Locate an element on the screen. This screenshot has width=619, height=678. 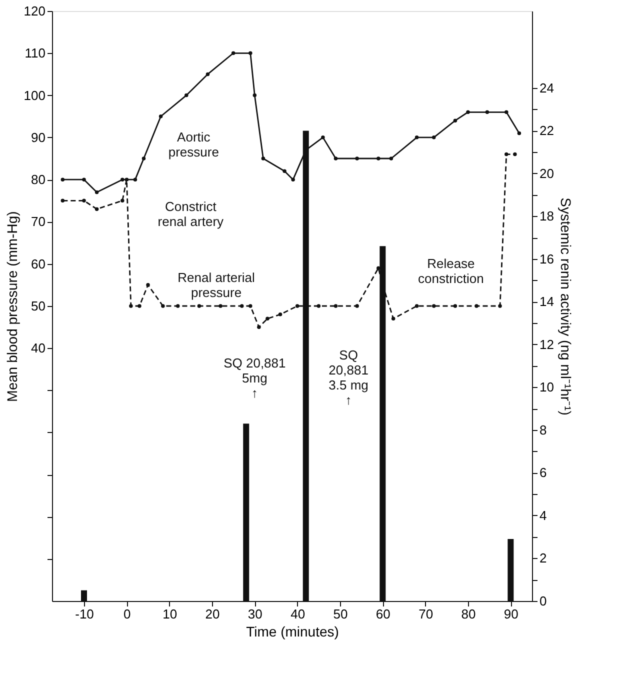
y2-tick-label: 20 is located at coordinates (547, 173).